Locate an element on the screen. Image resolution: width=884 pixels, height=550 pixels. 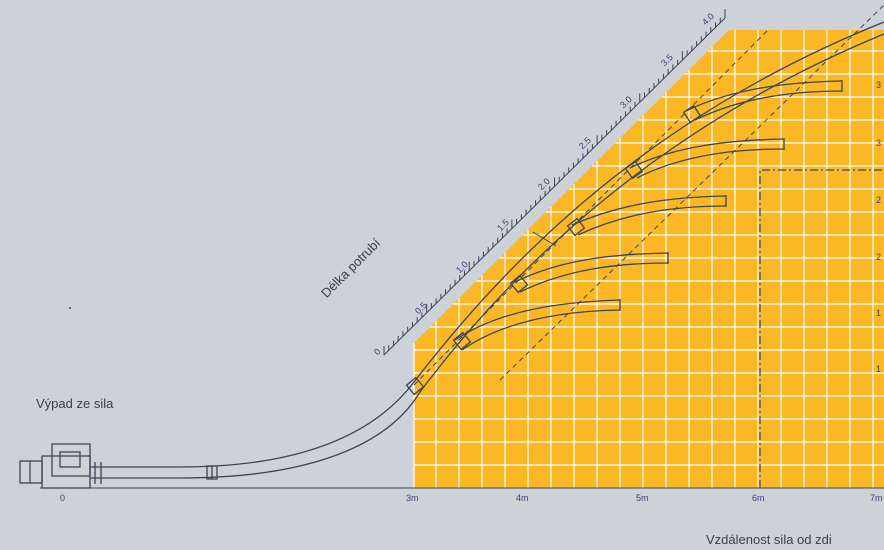
x-tick-5m: 5m is located at coordinates (642, 498).